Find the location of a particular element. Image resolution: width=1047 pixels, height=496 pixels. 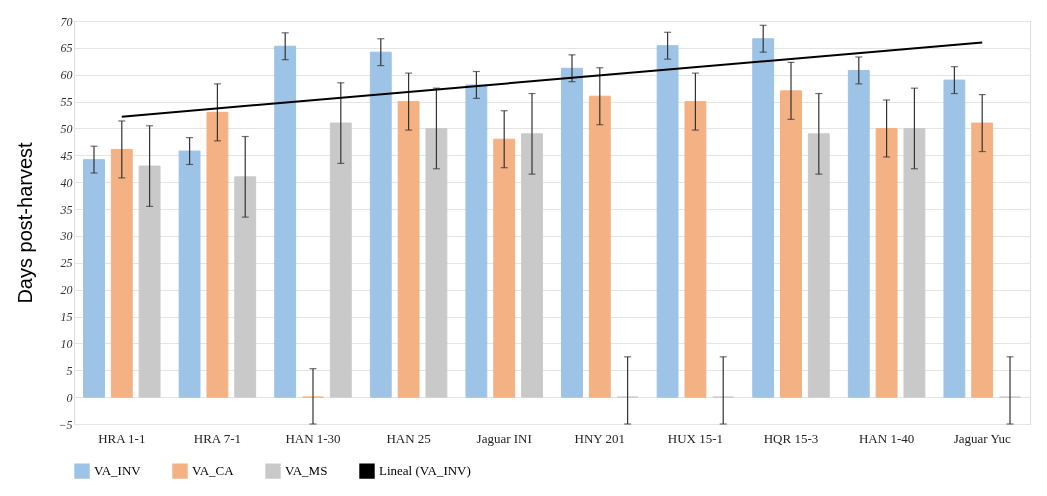

x-tick-label: HAN 1-30 is located at coordinates (313, 438).